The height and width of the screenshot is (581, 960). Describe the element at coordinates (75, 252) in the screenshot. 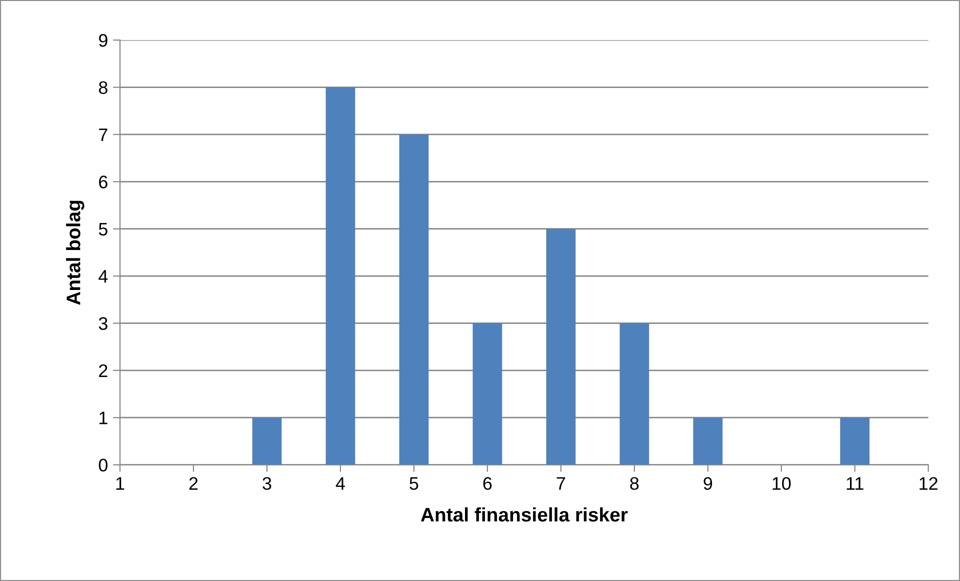

I see `y-axis-title: Antal bolag` at that location.